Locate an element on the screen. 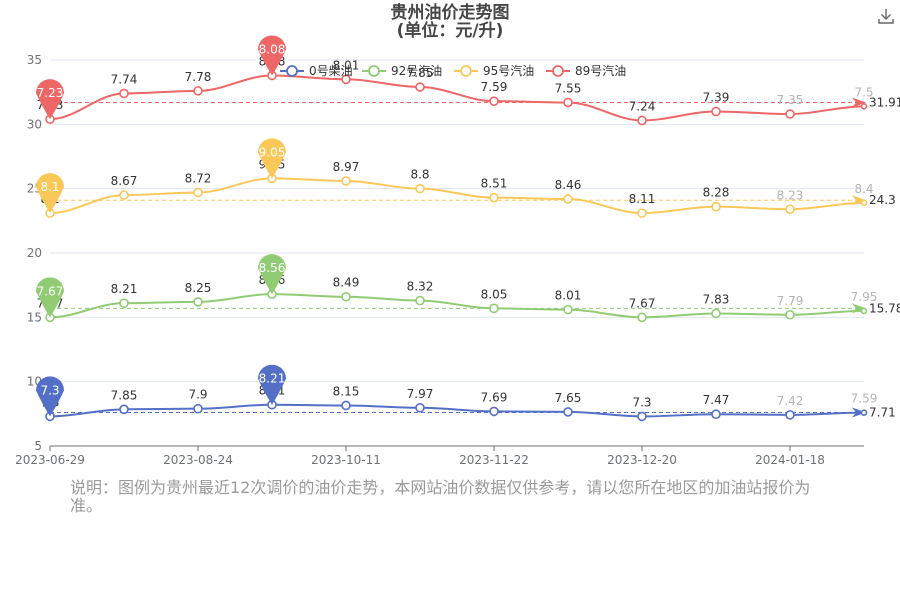 This screenshot has height=600, width=900. data-label: 8.15 is located at coordinates (346, 391).